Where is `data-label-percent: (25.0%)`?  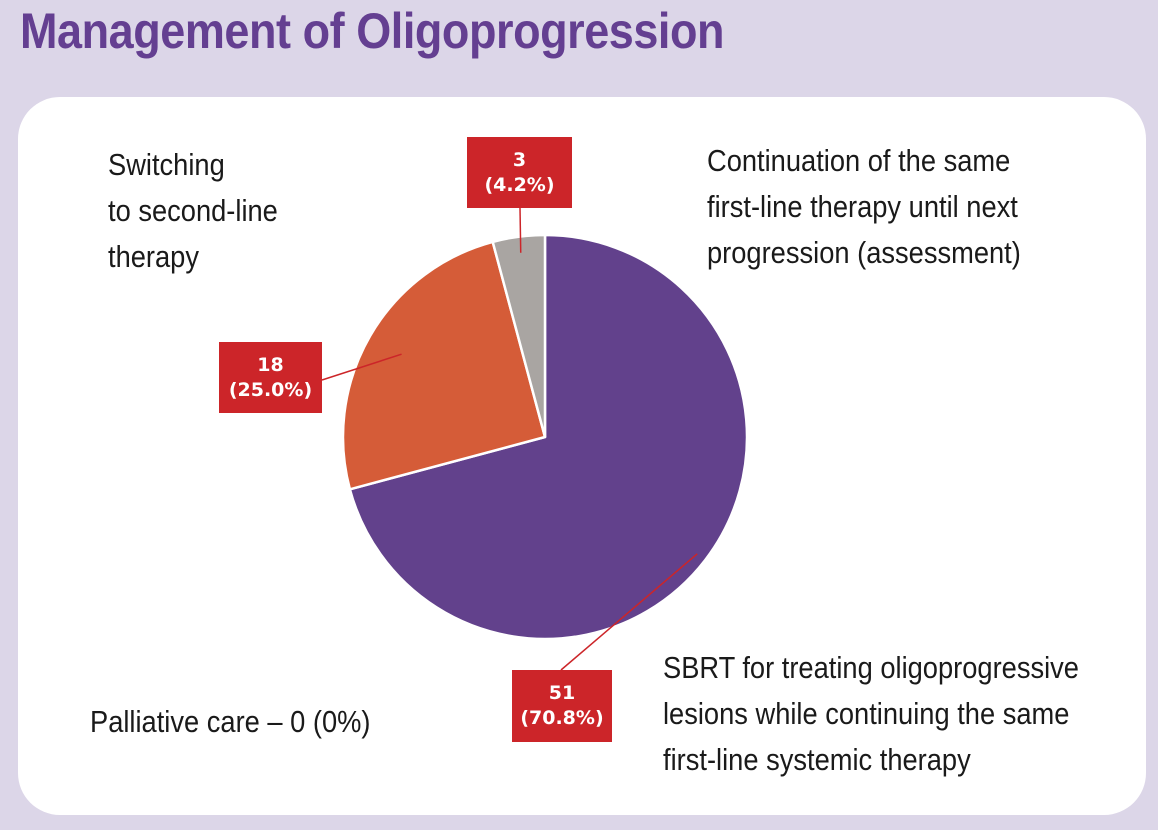 data-label-percent: (25.0%) is located at coordinates (270, 389).